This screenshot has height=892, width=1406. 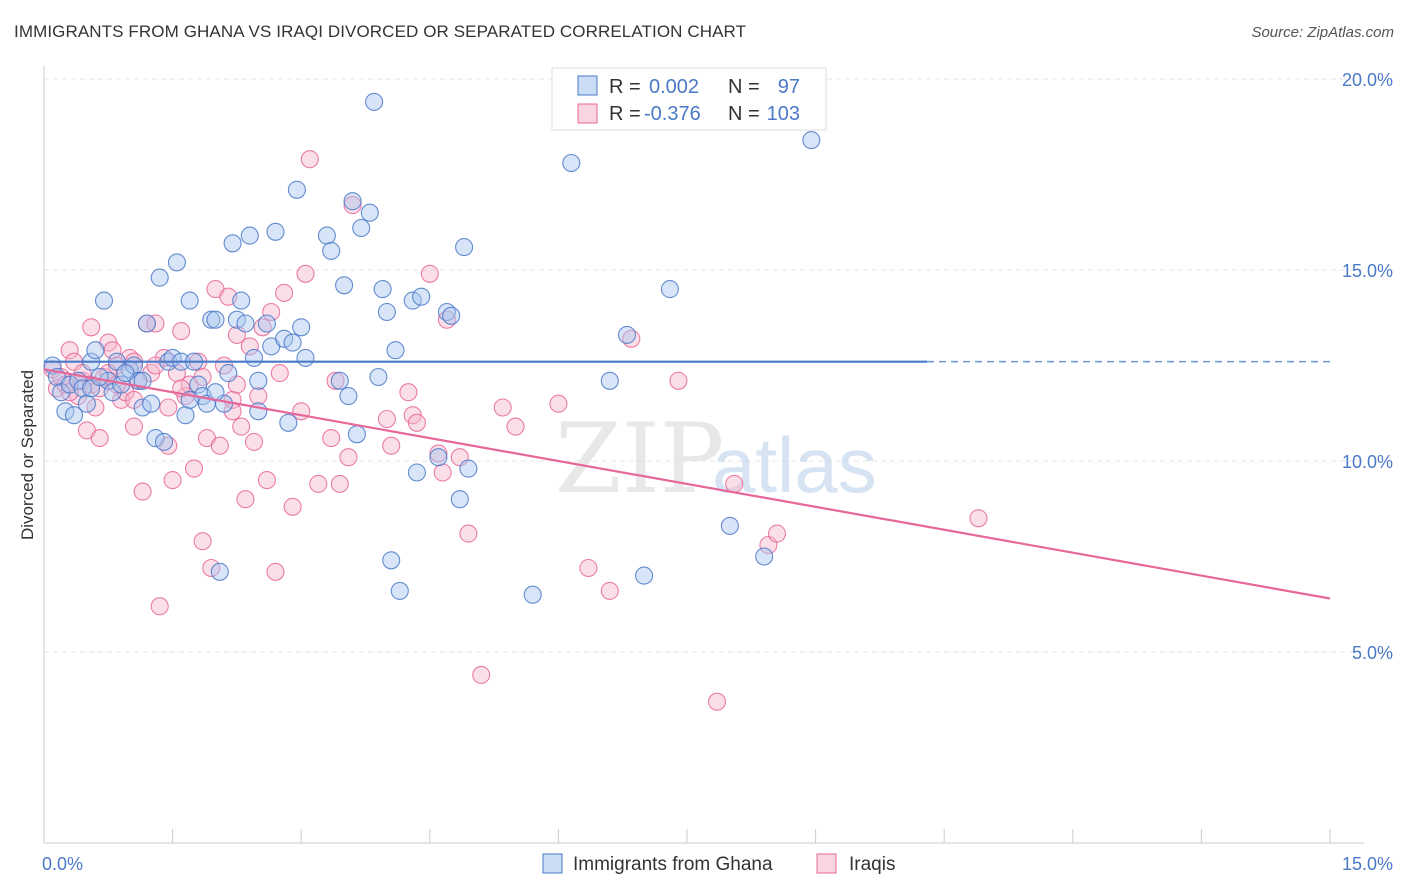 I want to click on legend-box: R = 0.002 N = 97 R = -0.376 N = 103, so click(x=689, y=99).